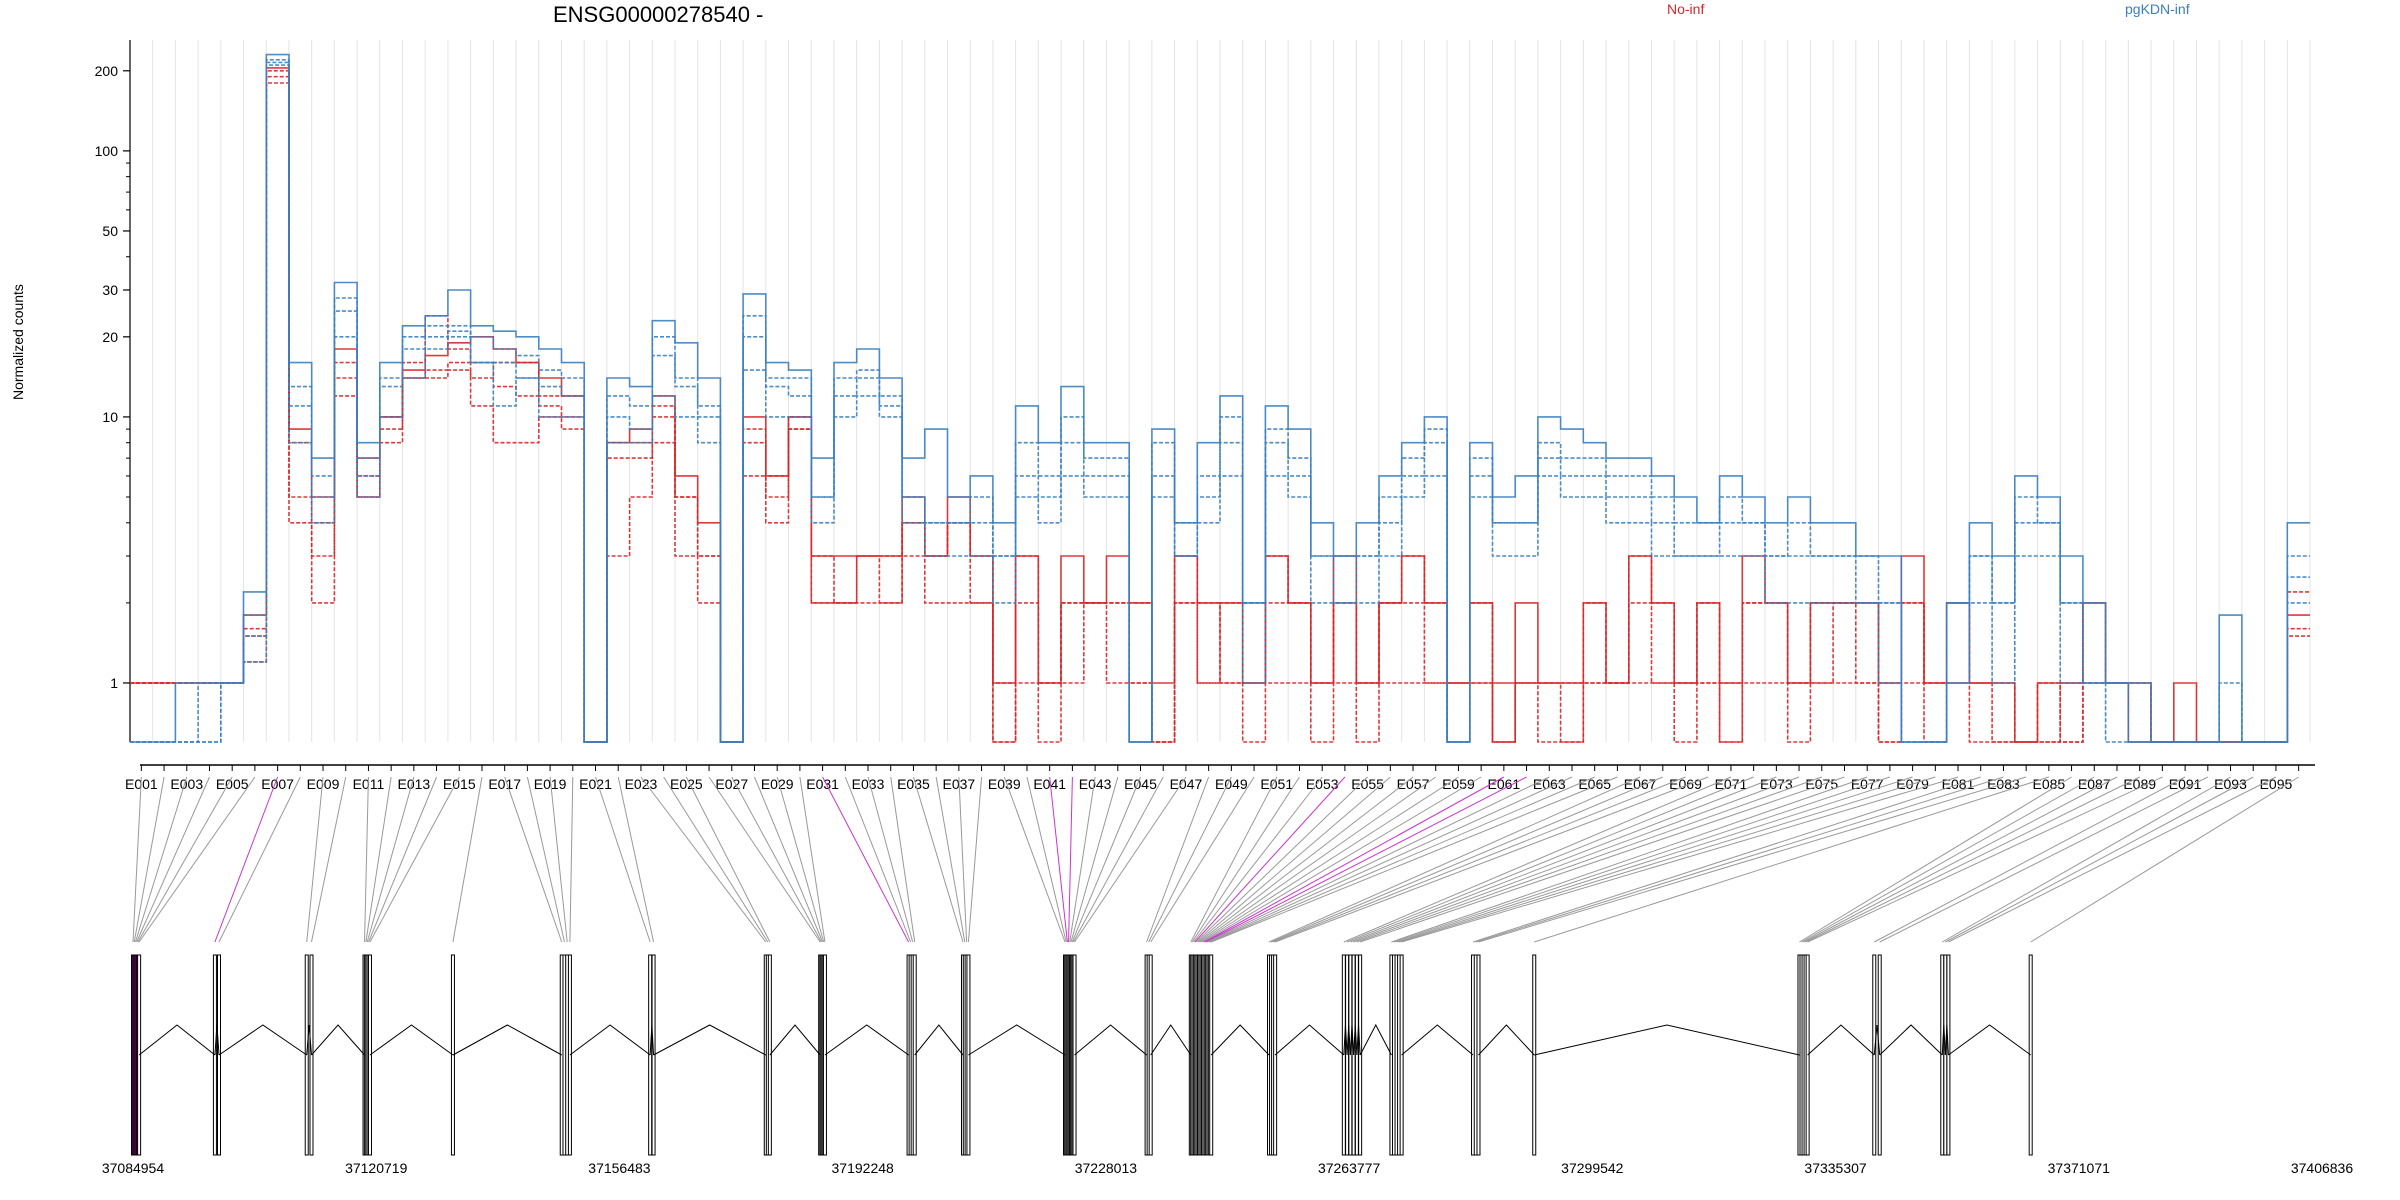  I want to click on x-tick-label: E005, so click(232, 784).